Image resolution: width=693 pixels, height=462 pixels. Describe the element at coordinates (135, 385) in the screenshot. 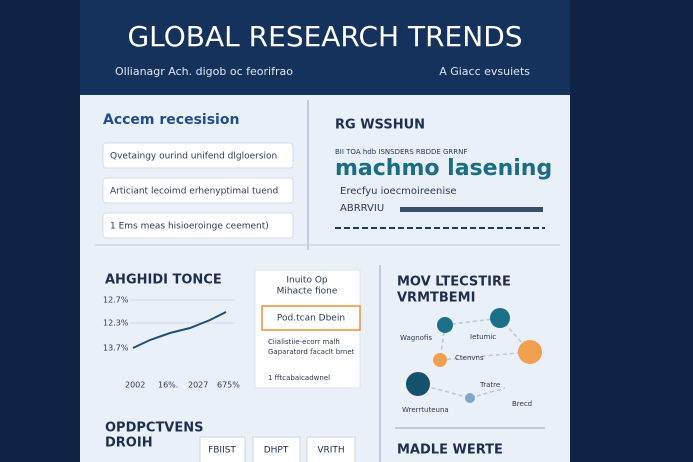

I see `x-label: 2002` at that location.